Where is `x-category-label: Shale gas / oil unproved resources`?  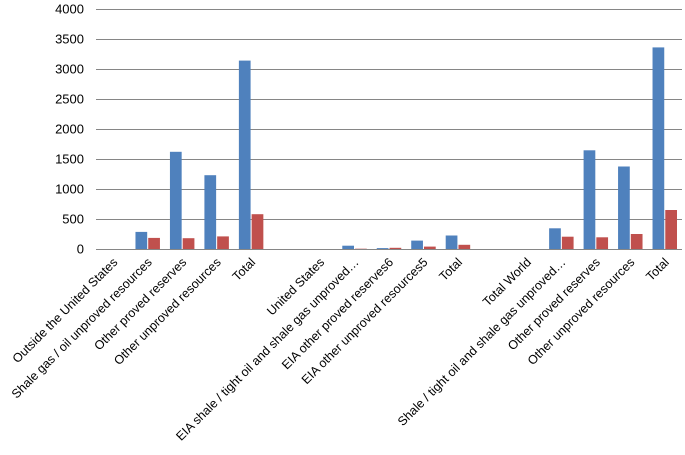
x-category-label: Shale gas / oil unproved resources is located at coordinates (82, 328).